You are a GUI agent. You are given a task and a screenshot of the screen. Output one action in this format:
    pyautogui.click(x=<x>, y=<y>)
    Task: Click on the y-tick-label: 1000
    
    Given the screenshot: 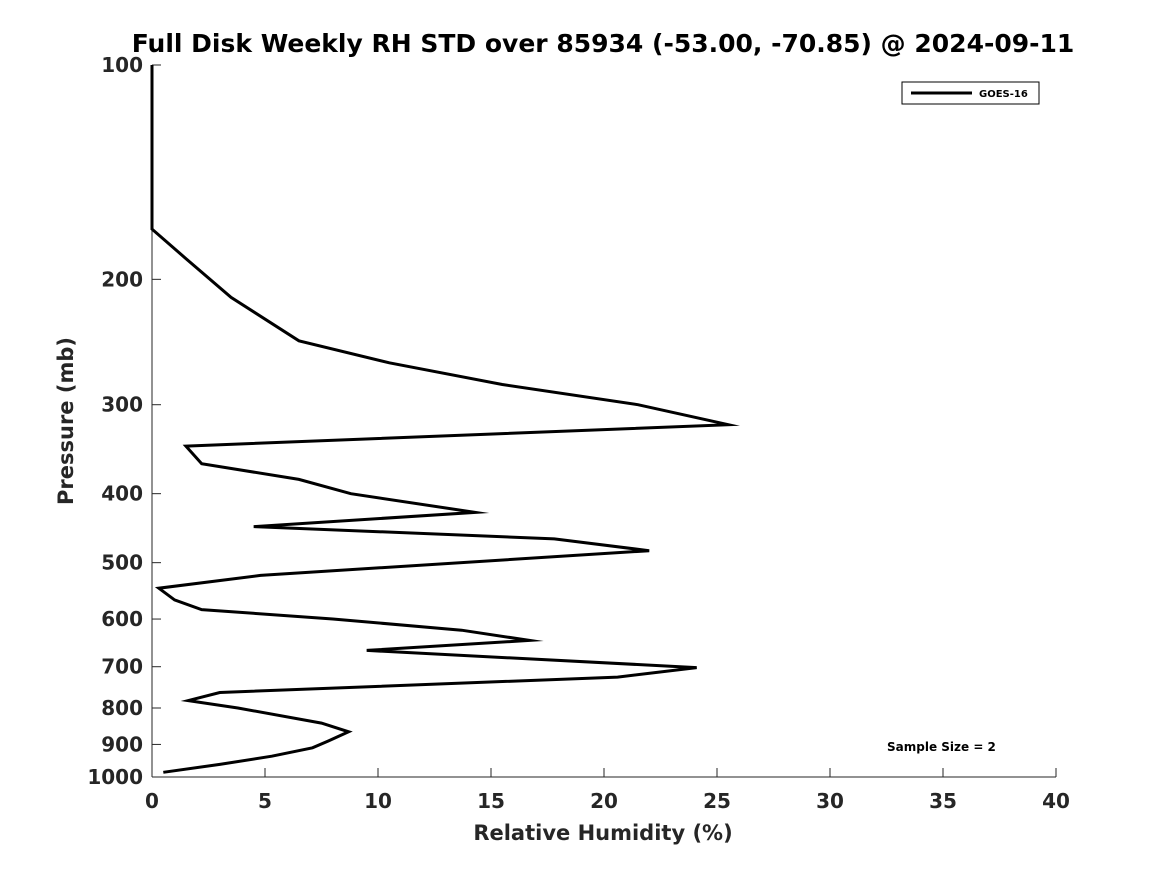 What is the action you would take?
    pyautogui.click(x=115, y=777)
    